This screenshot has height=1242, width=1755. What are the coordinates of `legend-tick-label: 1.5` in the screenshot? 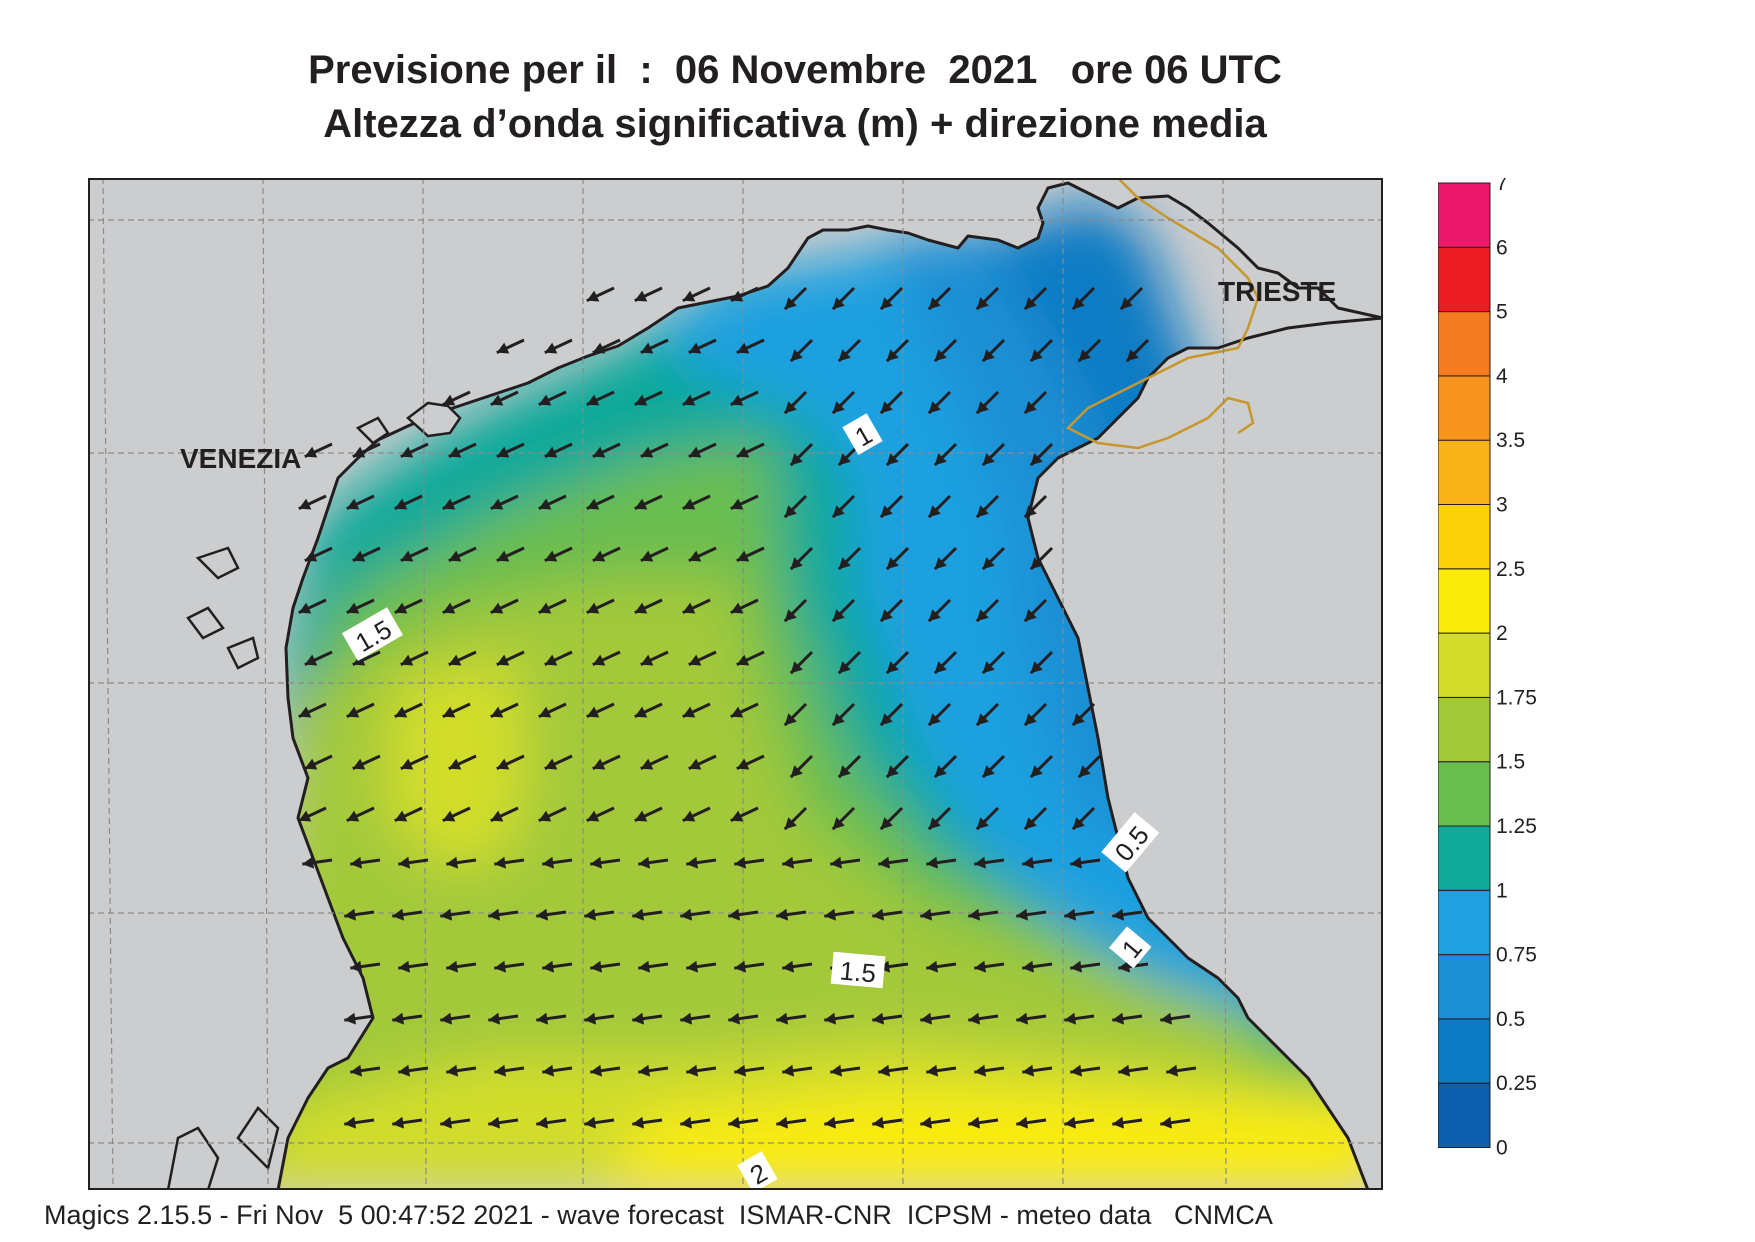 It's located at (1510, 762).